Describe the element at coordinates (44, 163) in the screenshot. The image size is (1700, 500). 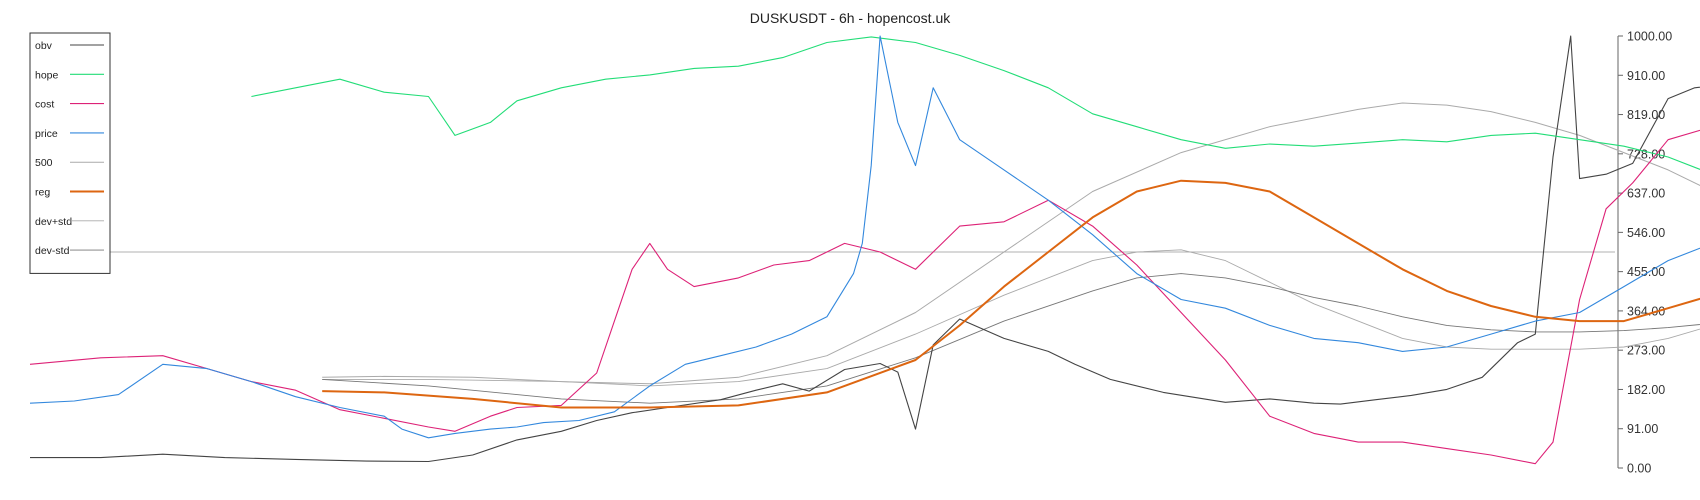
I see `legend-label: 500` at that location.